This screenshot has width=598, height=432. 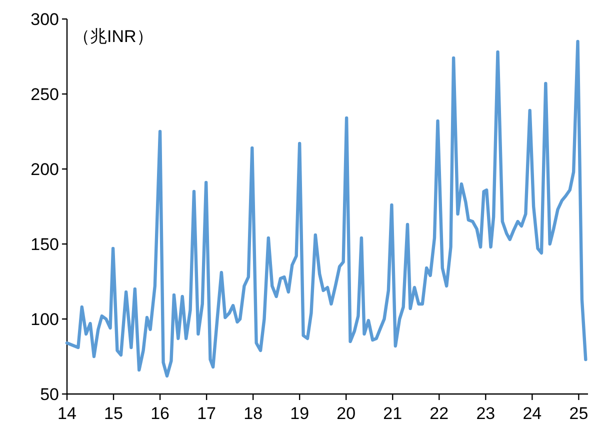 What do you see at coordinates (49, 394) in the screenshot?
I see `y-tick-label: 50` at bounding box center [49, 394].